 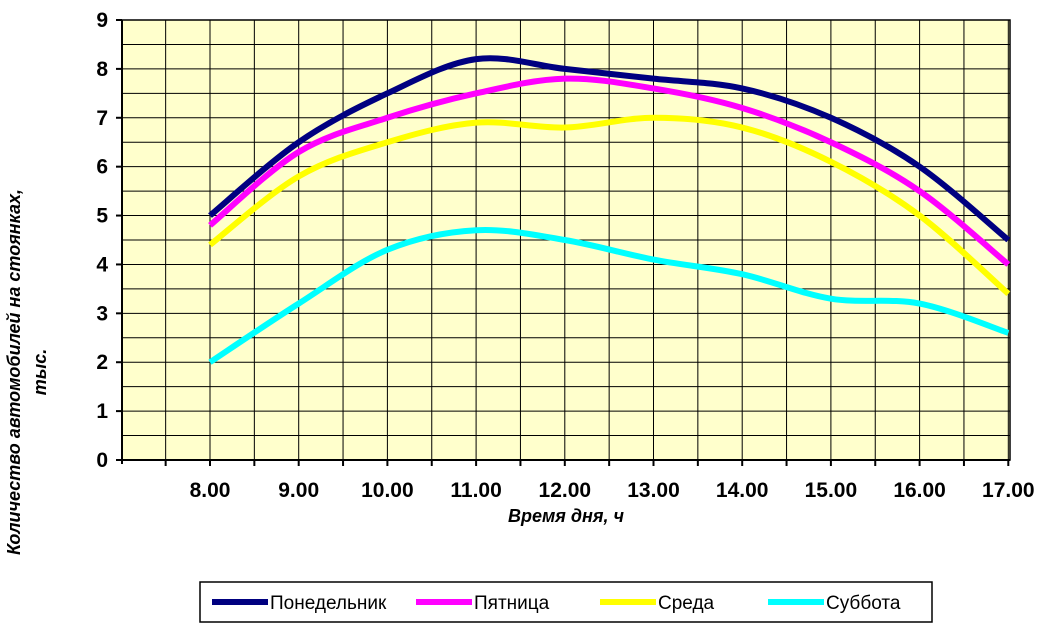 I want to click on x-tick-label: 8.00, so click(x=210, y=490).